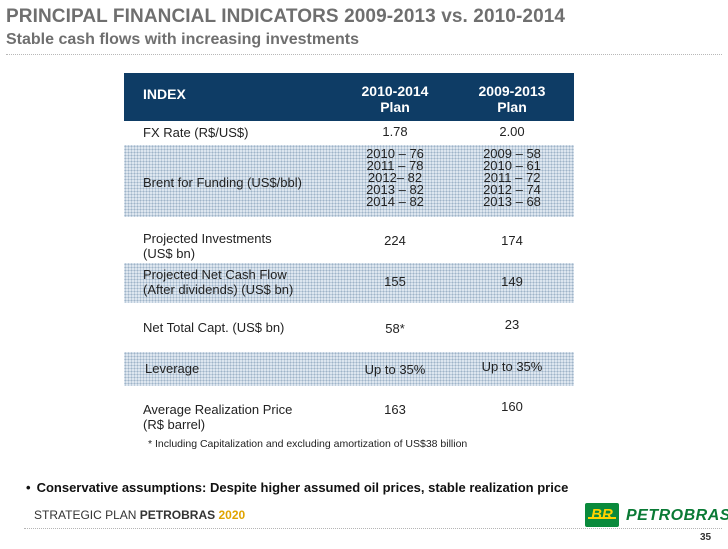  I want to click on row-value-2010-2014: 58*, so click(395, 328).